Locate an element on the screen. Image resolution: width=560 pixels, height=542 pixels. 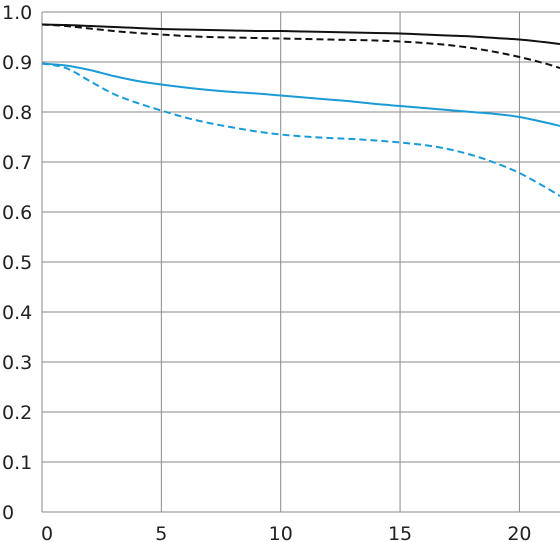
y-tick-label: 0.2 is located at coordinates (17, 413).